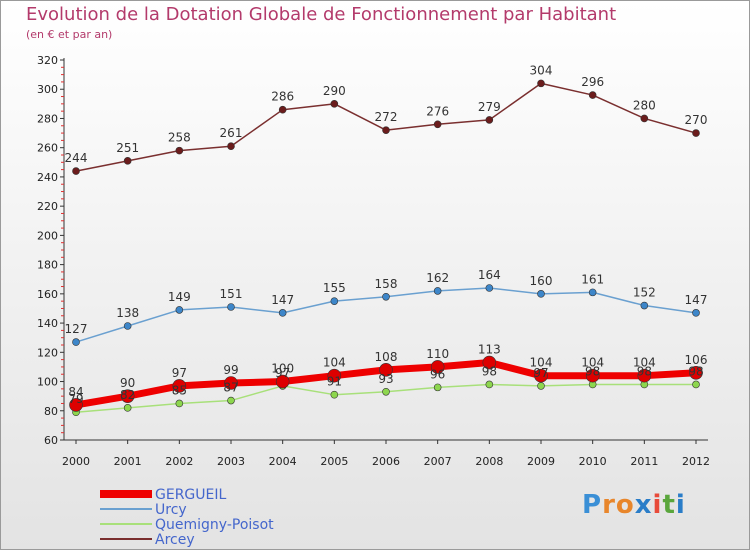 The image size is (750, 550). I want to click on data-label: 91, so click(334, 382).